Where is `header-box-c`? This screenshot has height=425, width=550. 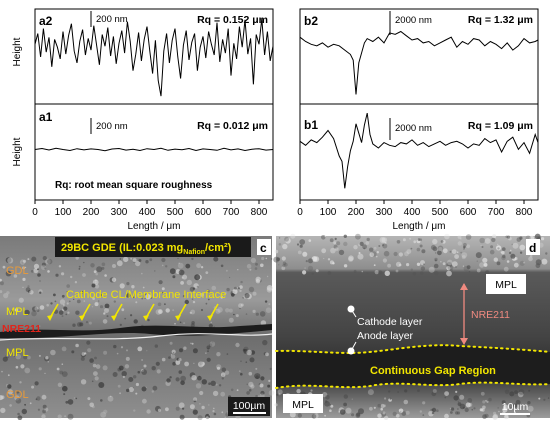 header-box-c is located at coordinates (153, 247).